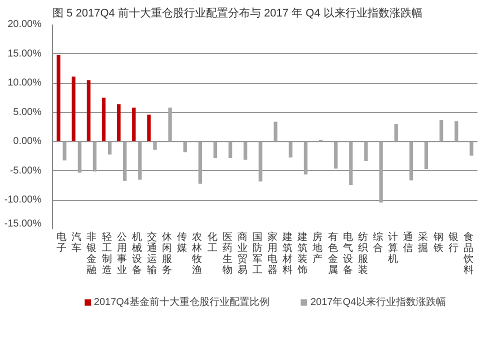  Describe the element at coordinates (242, 253) in the screenshot. I see `x-tick-label: 商业贸易` at that location.